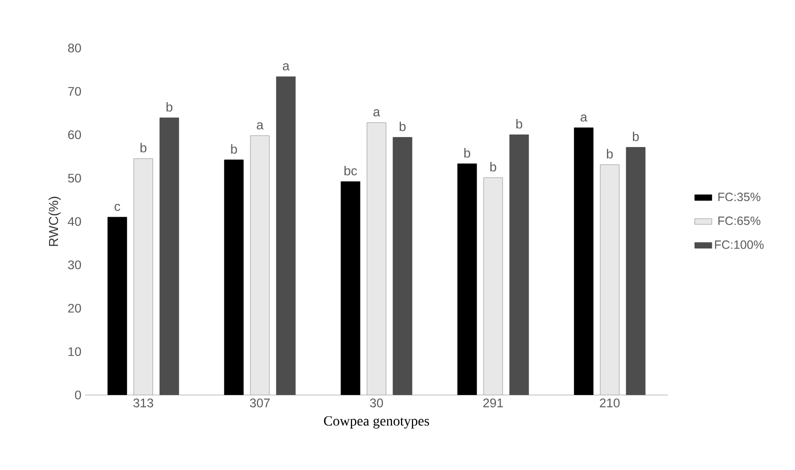 This screenshot has height=470, width=795. I want to click on x-tick-label: 307, so click(260, 403).